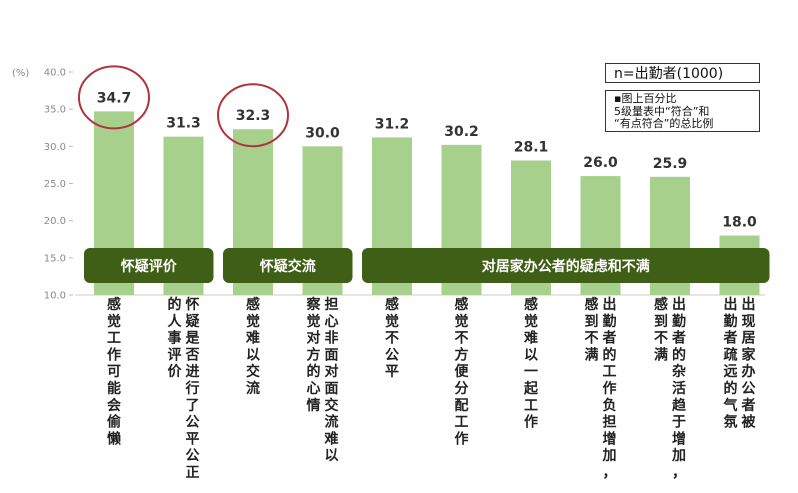  What do you see at coordinates (252, 346) in the screenshot?
I see `category-label: 感觉难以交流` at bounding box center [252, 346].